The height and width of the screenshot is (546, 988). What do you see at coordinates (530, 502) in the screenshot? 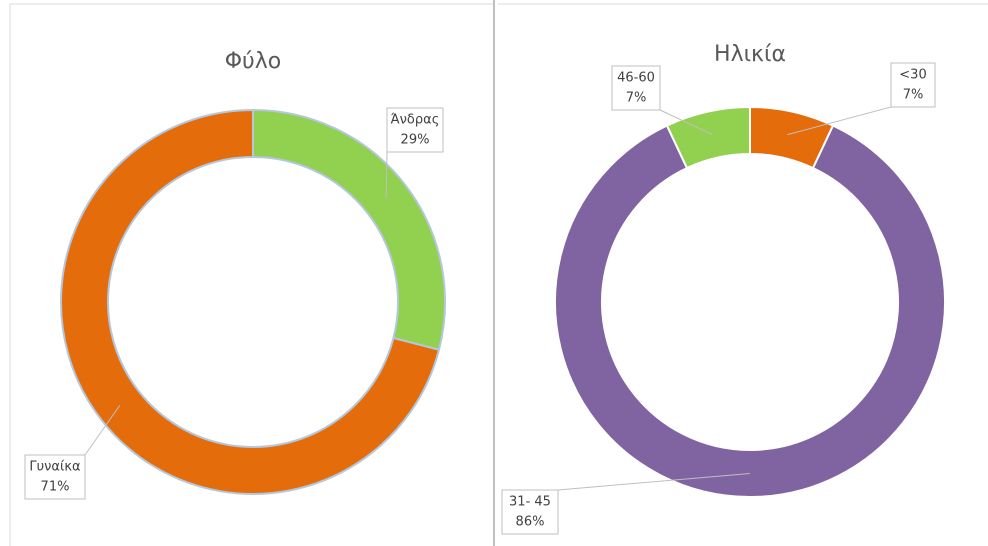
I see `category-label: 31- 45` at bounding box center [530, 502].